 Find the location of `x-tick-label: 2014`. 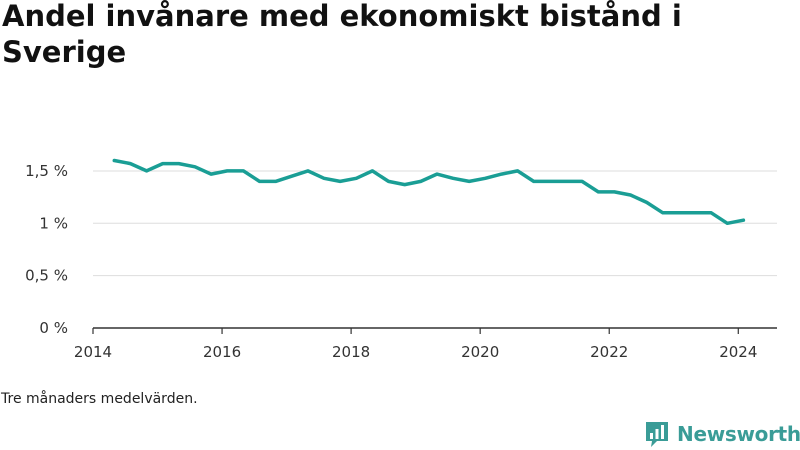

x-tick-label: 2014 is located at coordinates (93, 352).